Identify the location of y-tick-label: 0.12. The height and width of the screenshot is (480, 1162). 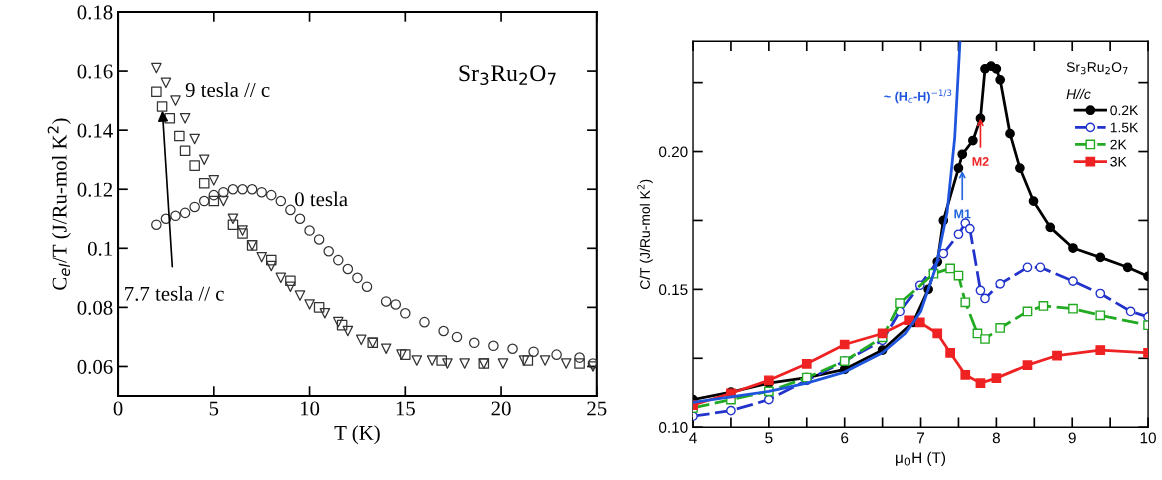
(95, 189).